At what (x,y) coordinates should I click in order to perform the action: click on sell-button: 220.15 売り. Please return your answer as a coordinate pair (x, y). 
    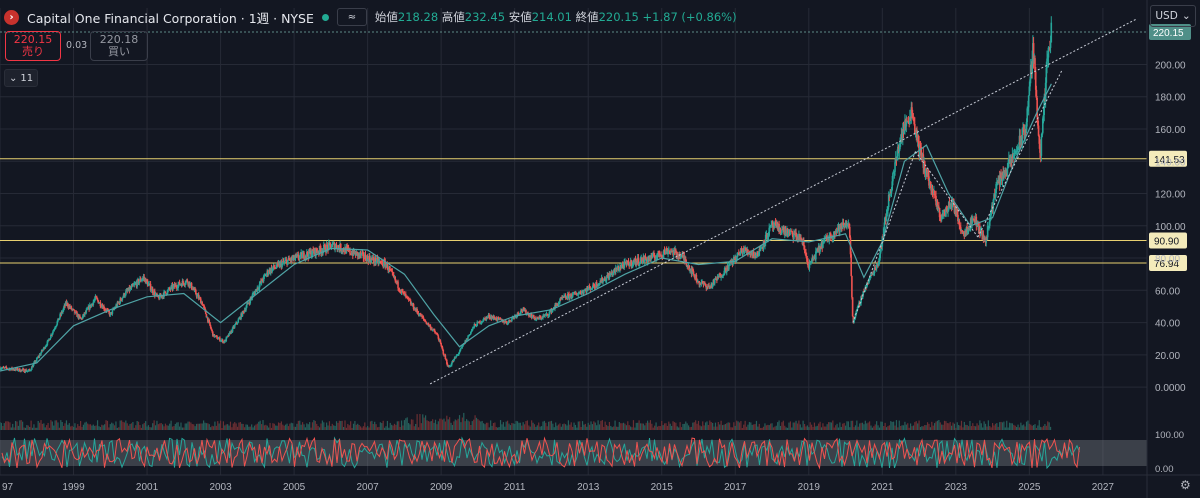
    Looking at the image, I should click on (33, 46).